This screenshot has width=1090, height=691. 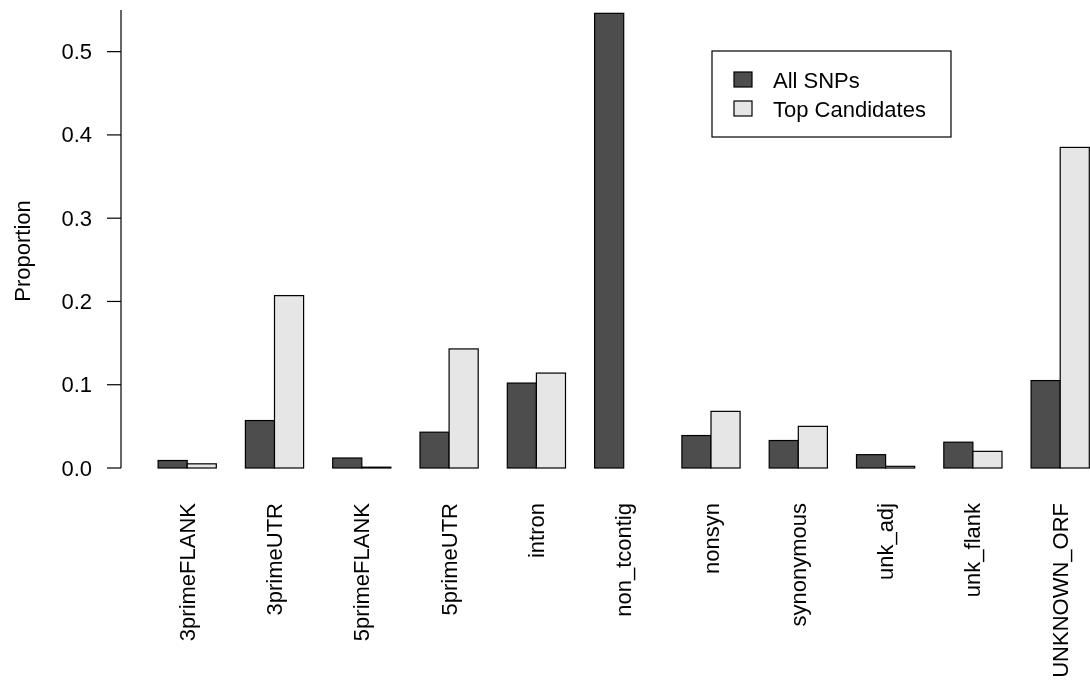 I want to click on legend-label: Top Candidates, so click(x=849, y=109).